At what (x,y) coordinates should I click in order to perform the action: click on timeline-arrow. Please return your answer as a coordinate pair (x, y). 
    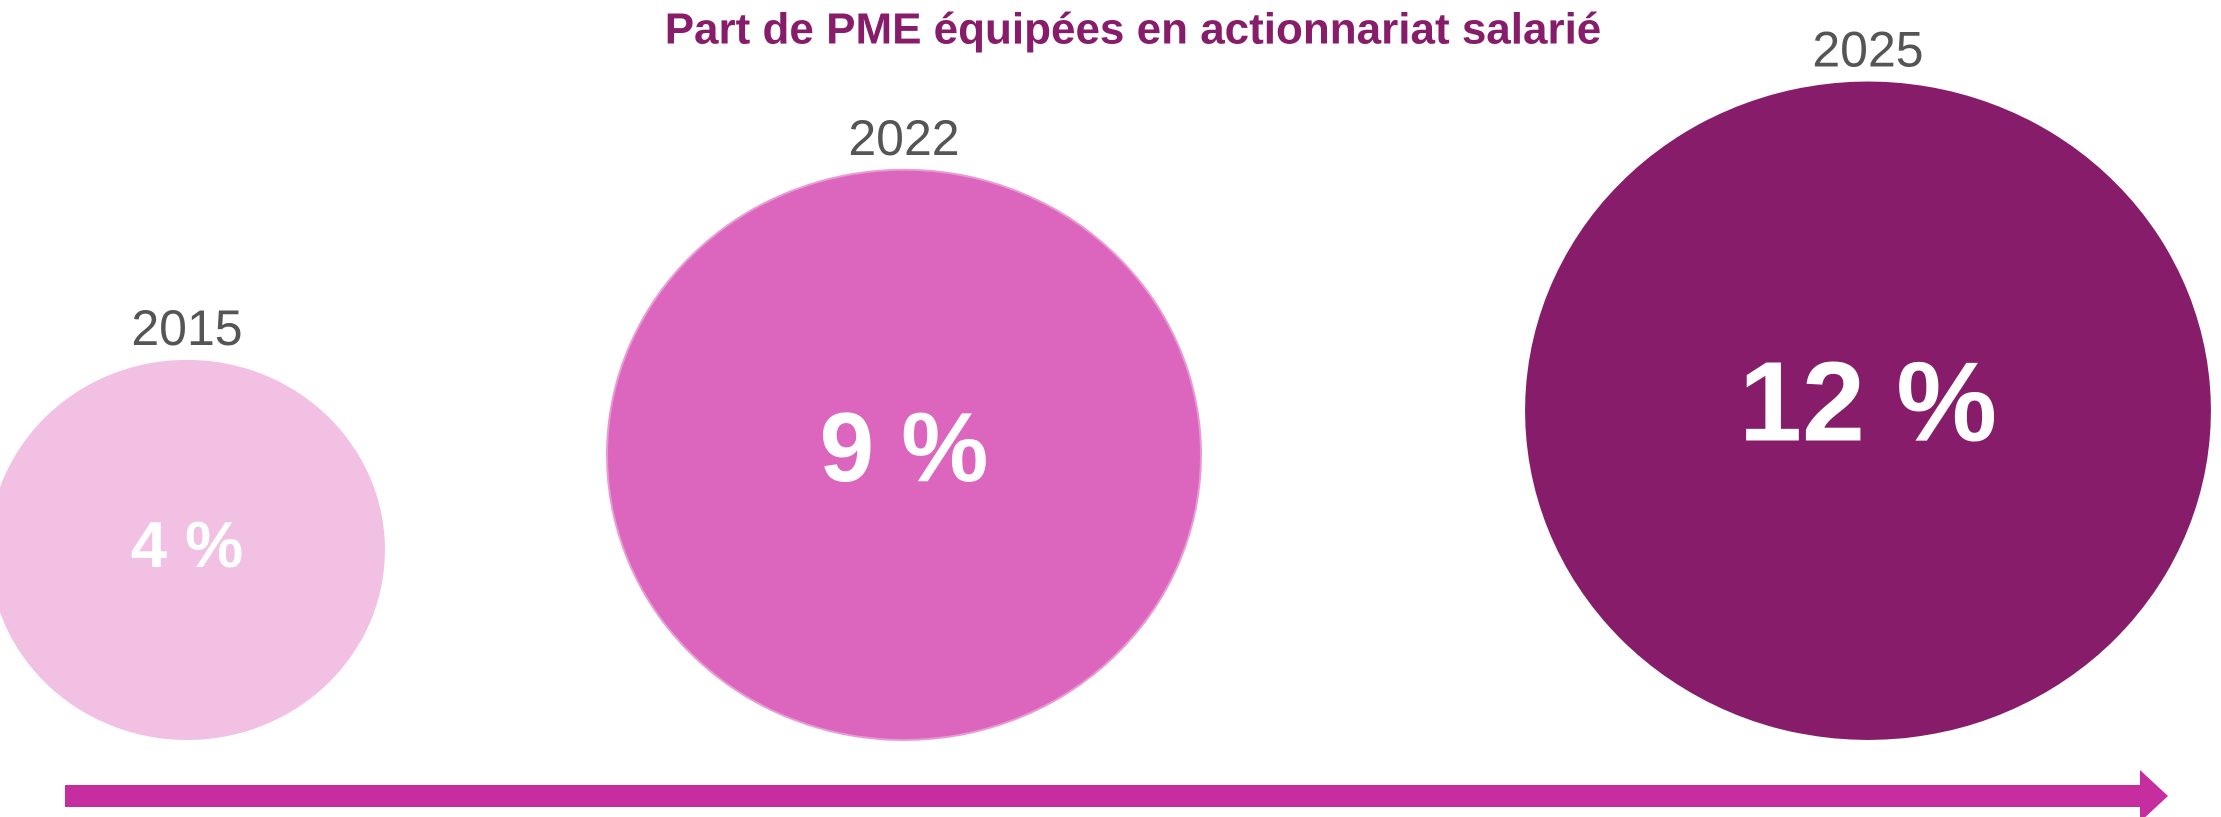
    Looking at the image, I should click on (1105, 796).